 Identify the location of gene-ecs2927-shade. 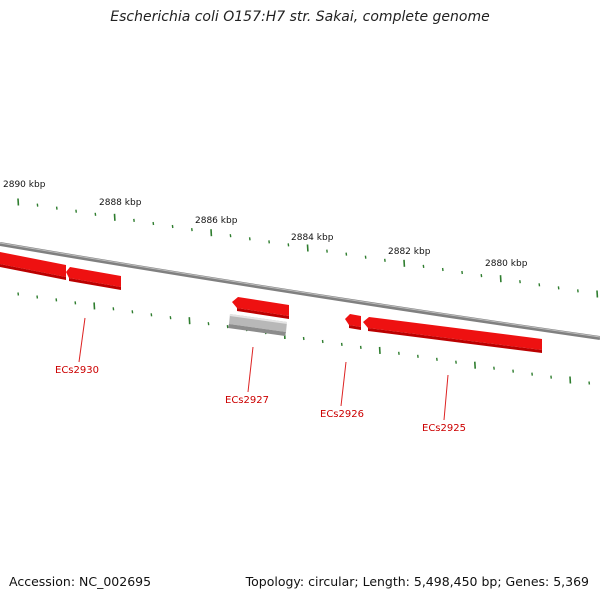
(263, 313).